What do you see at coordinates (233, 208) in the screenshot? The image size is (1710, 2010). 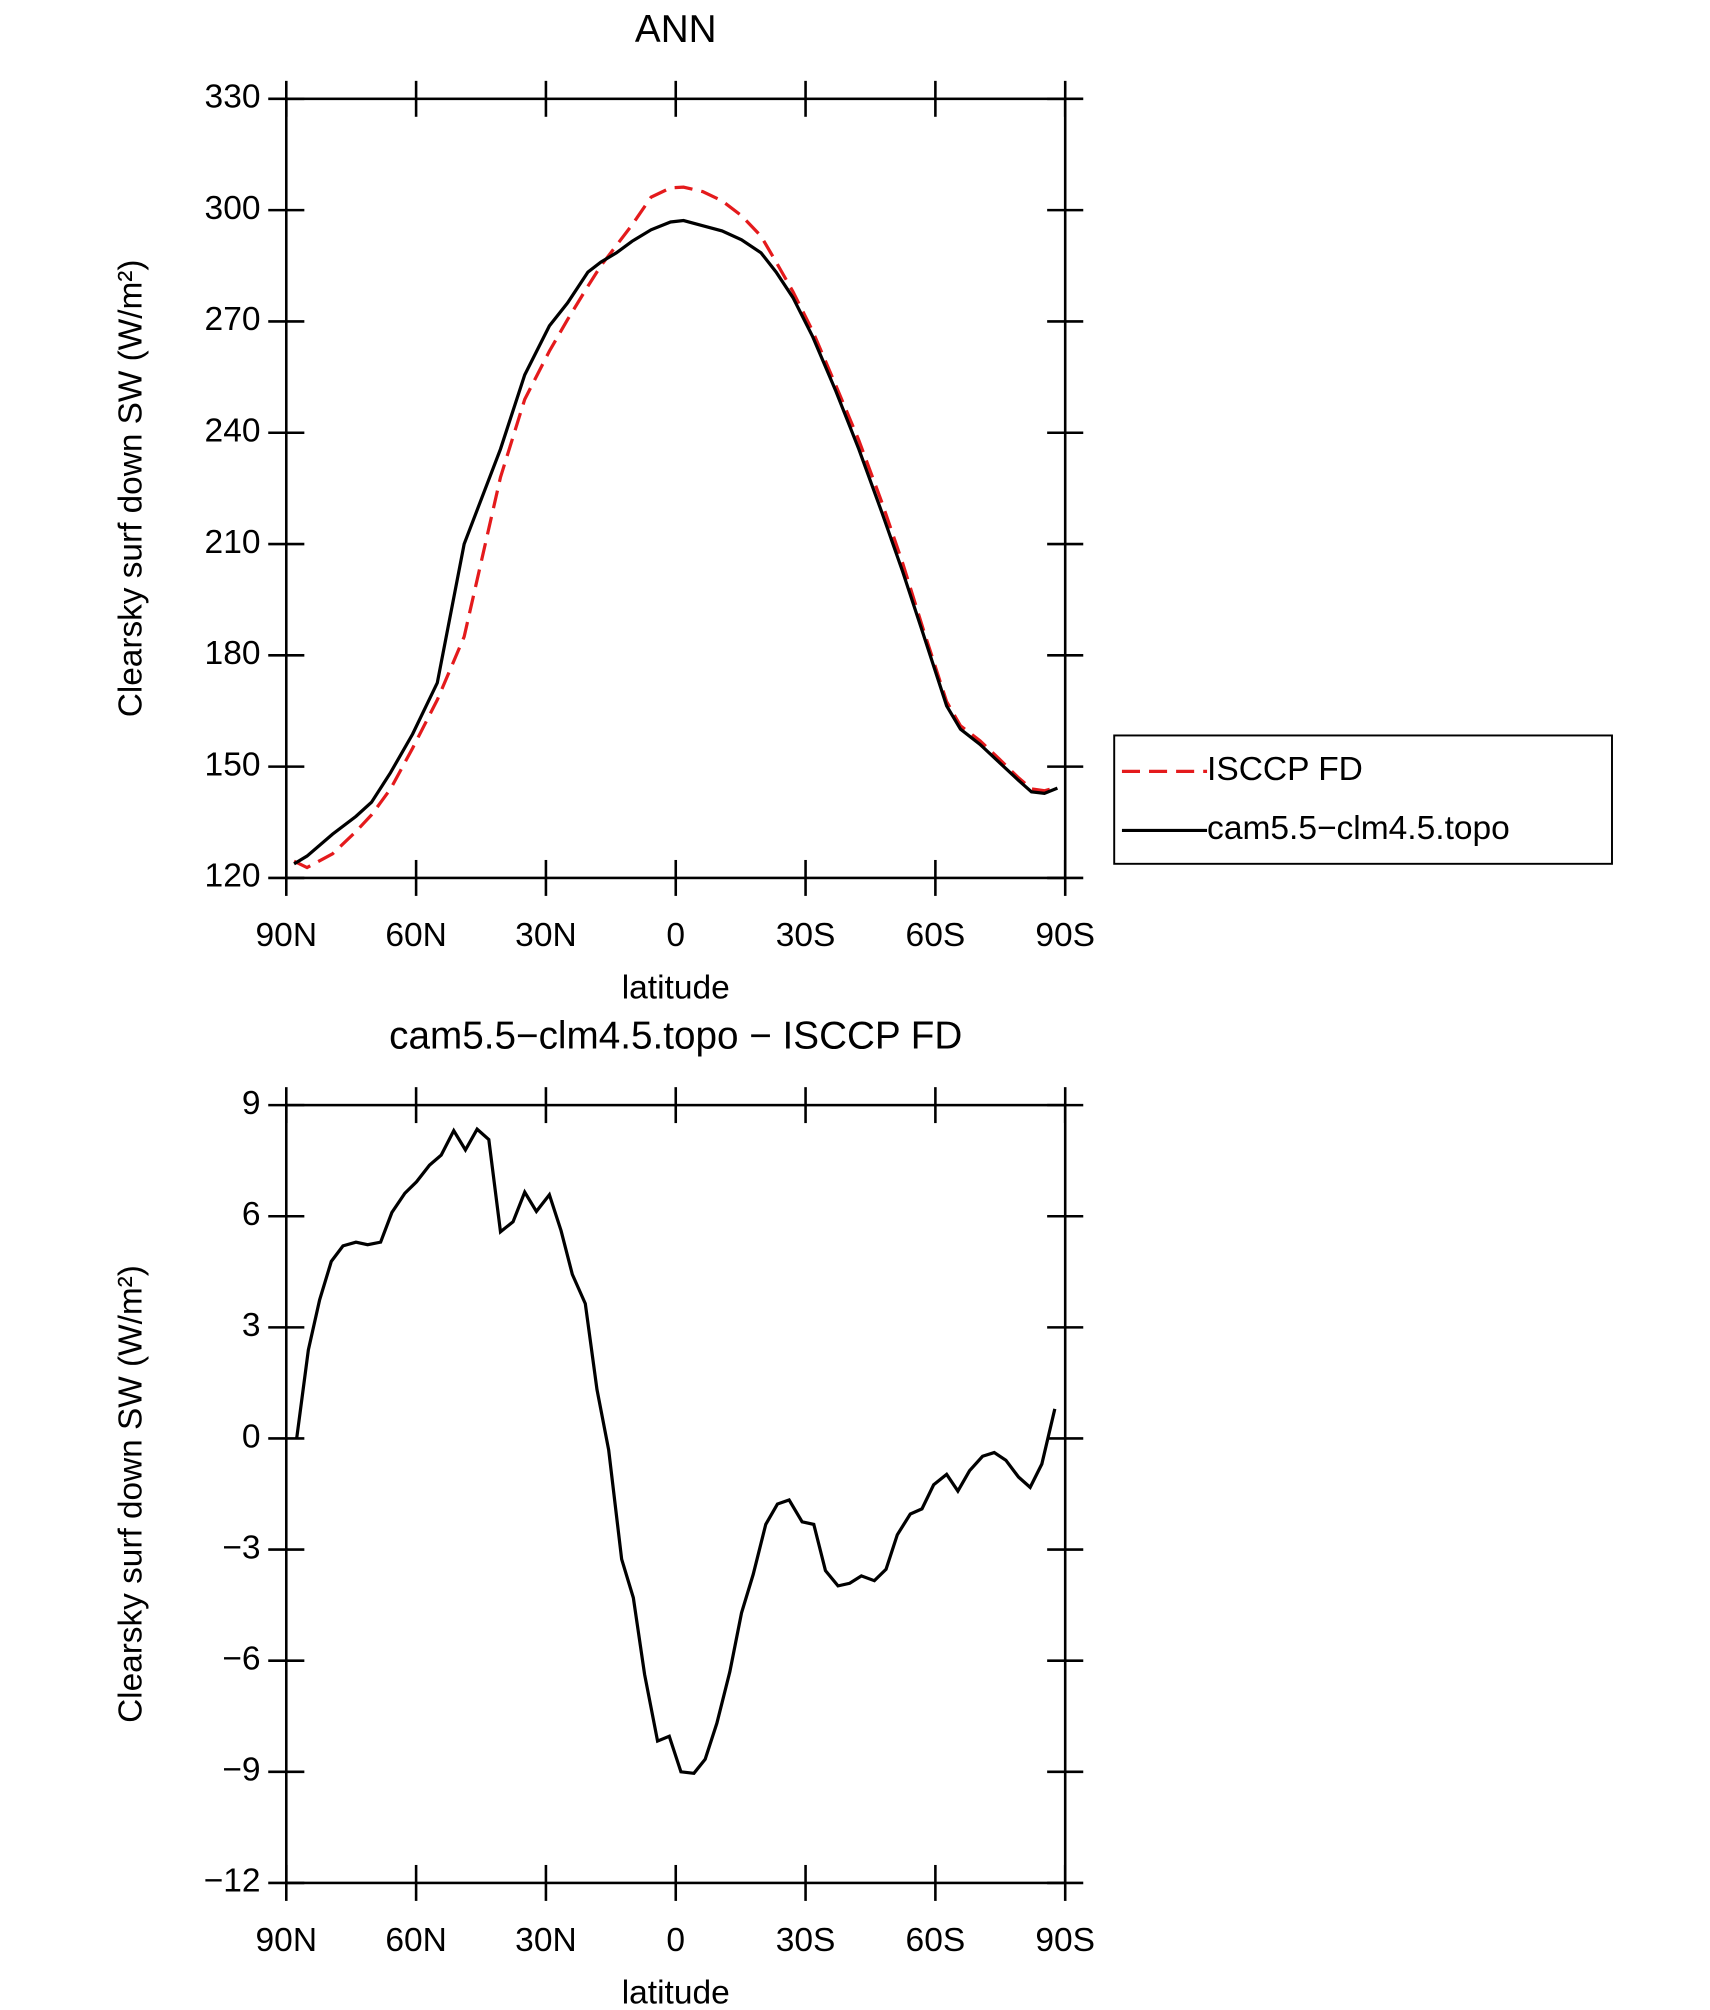 I see `y-tick-label: 300` at bounding box center [233, 208].